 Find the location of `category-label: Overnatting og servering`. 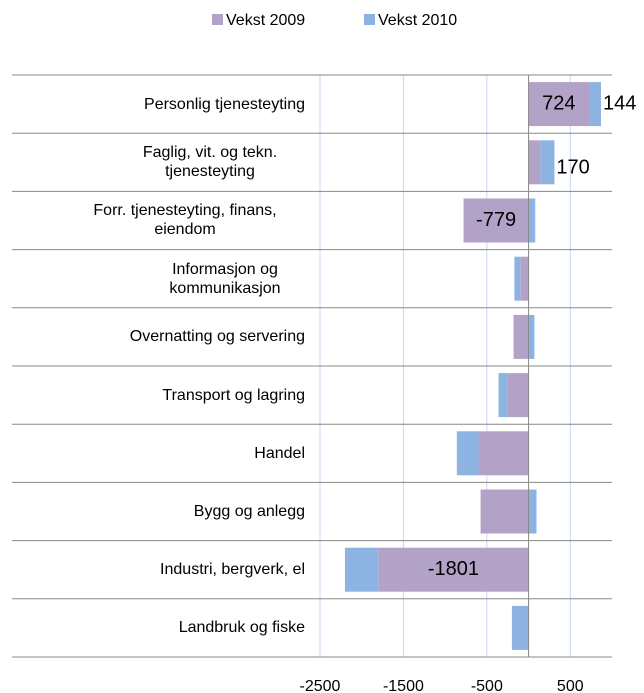

category-label: Overnatting og servering is located at coordinates (217, 337).